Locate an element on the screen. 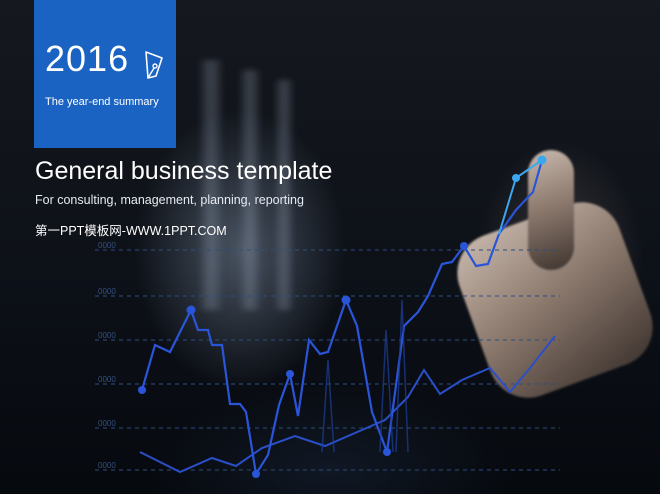  chart-line-highlight is located at coordinates (520, 197).